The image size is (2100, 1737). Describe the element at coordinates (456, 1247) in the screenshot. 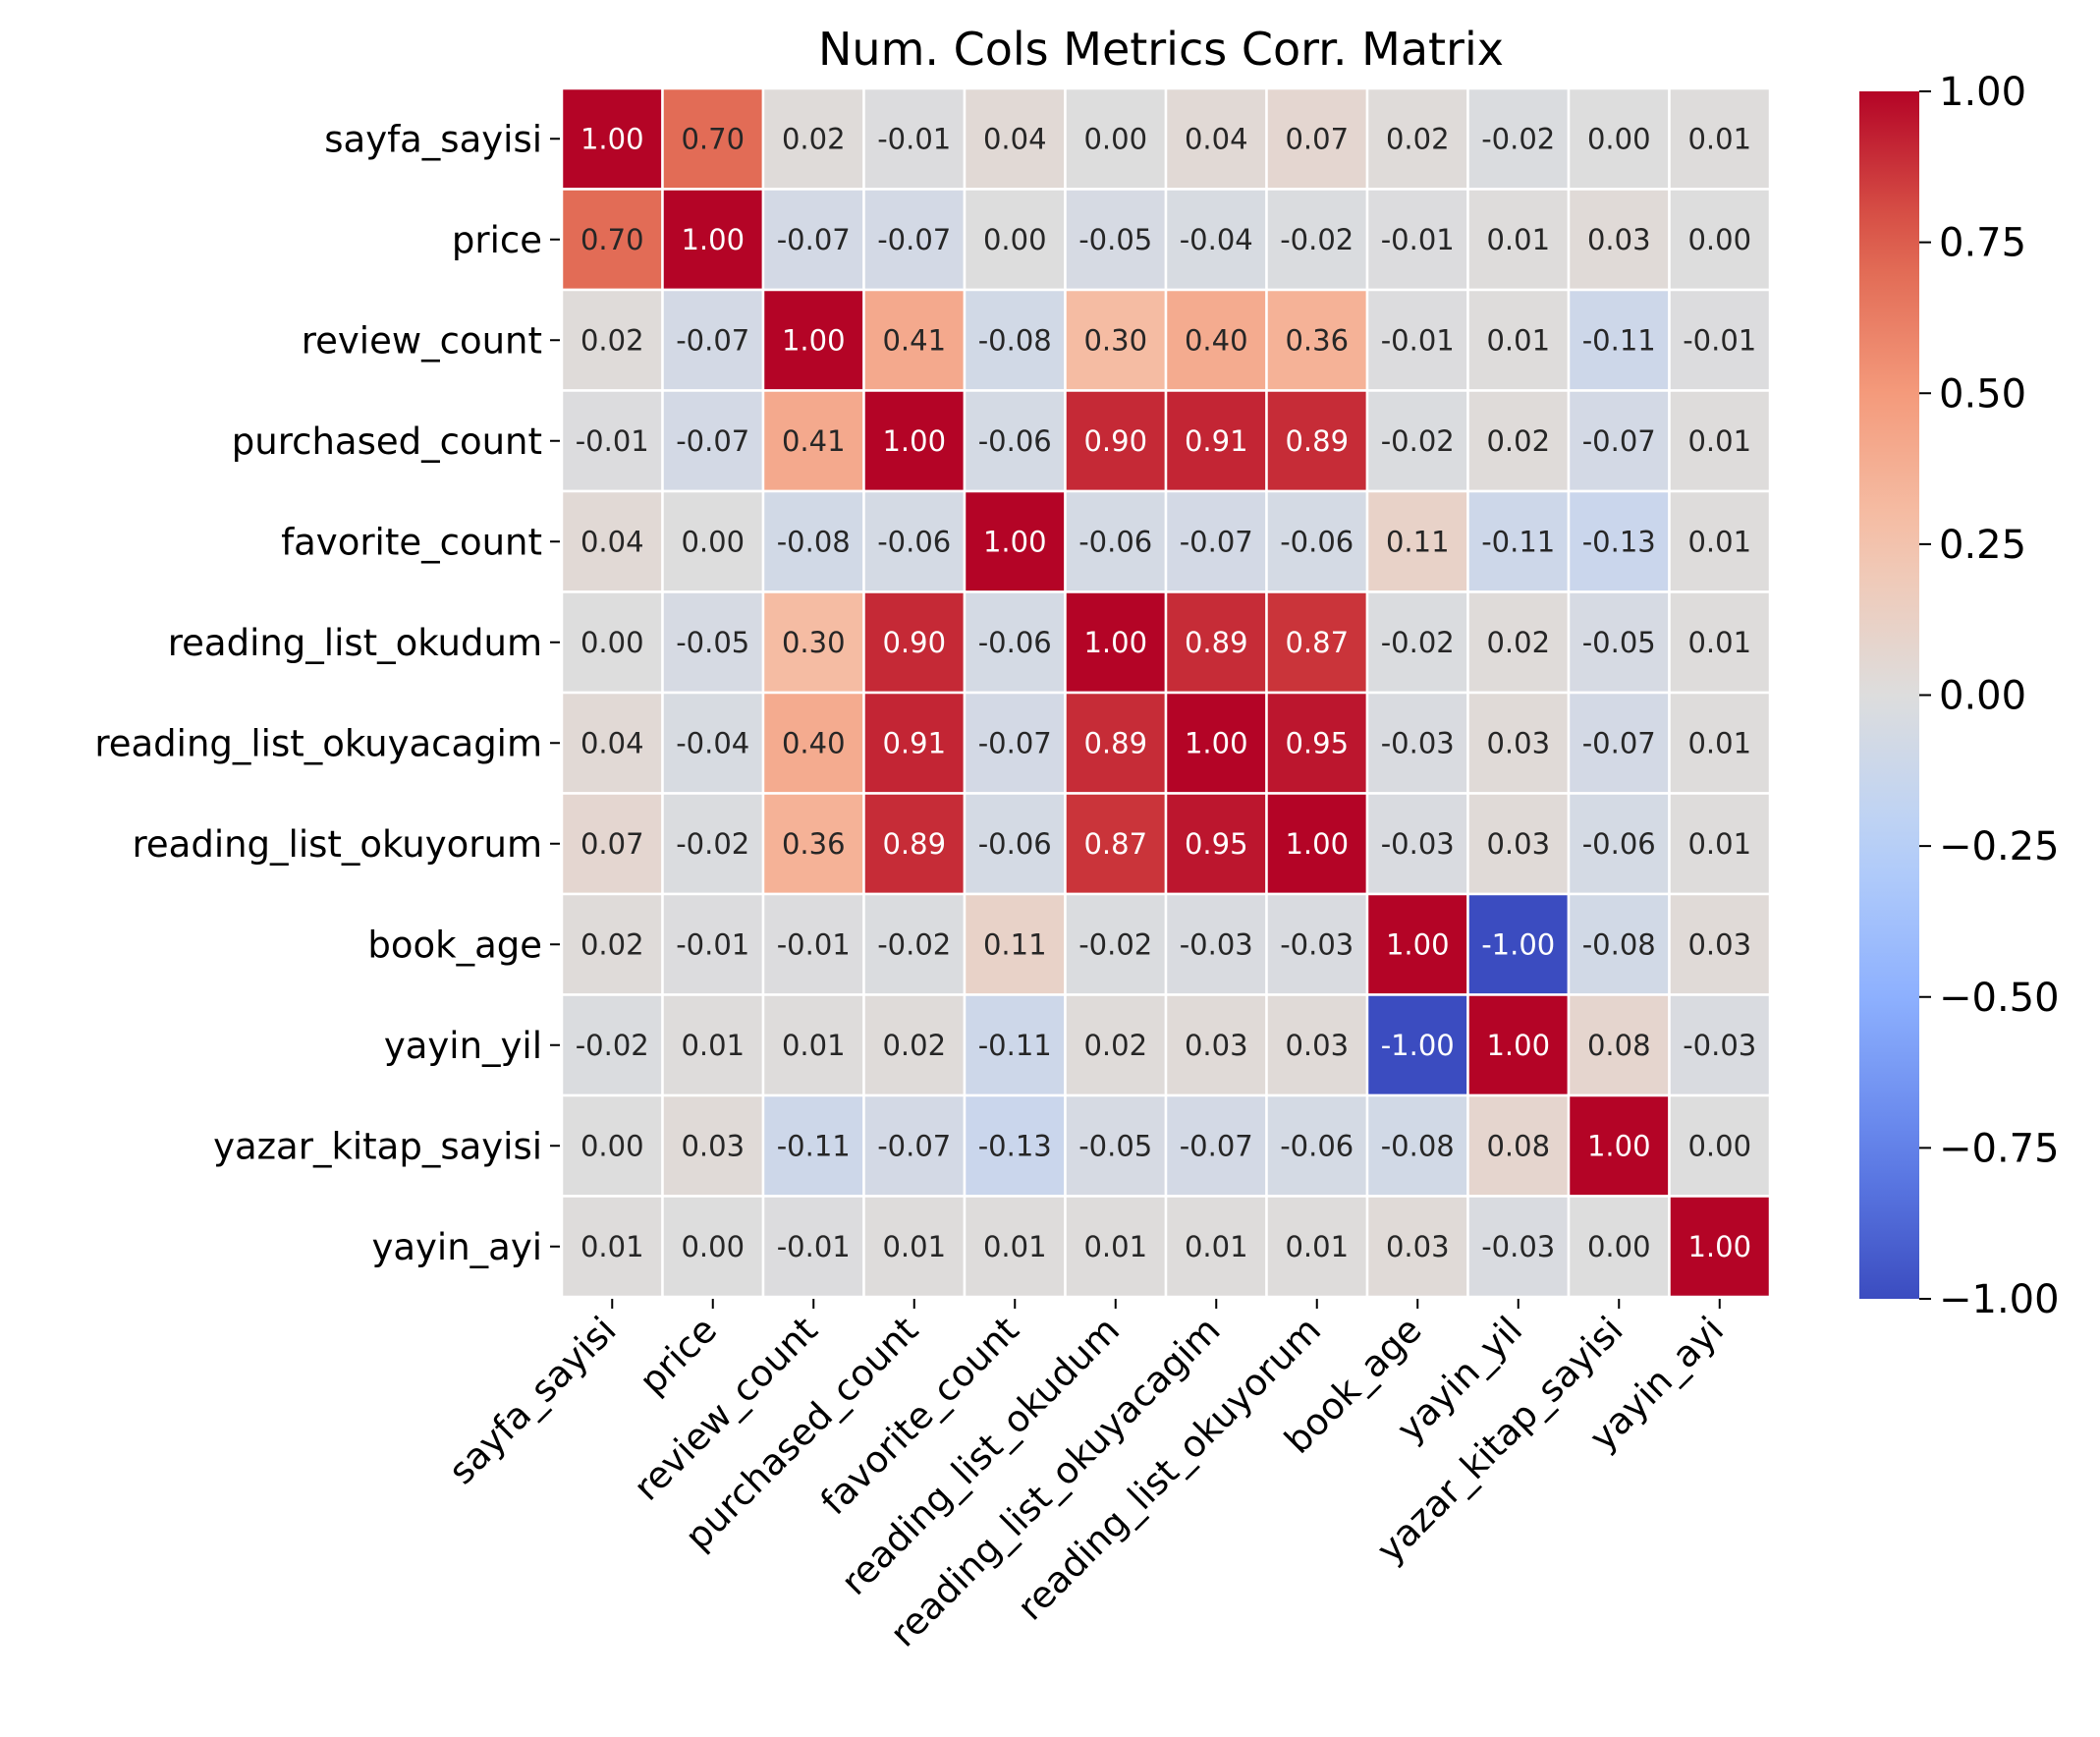

I see `y-tick-label-yayin-ayi: yayin_ayi` at that location.